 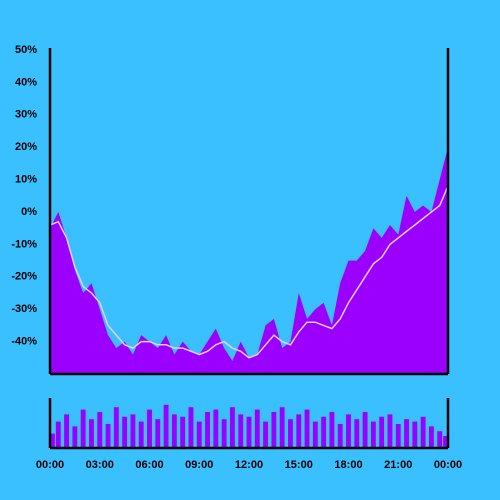 I want to click on y-tick-label: -20%, so click(x=24, y=277).